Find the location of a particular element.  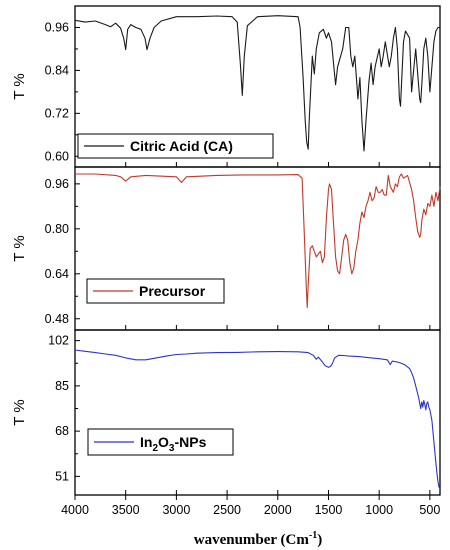

legend-3: In2O3-NPs is located at coordinates (160, 442).